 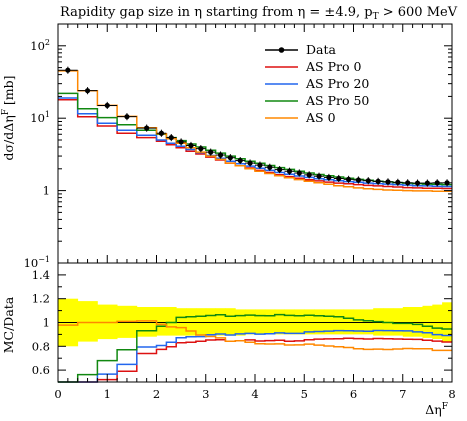 What do you see at coordinates (41, 275) in the screenshot?
I see `ratio-tick-label: 1.4` at bounding box center [41, 275].